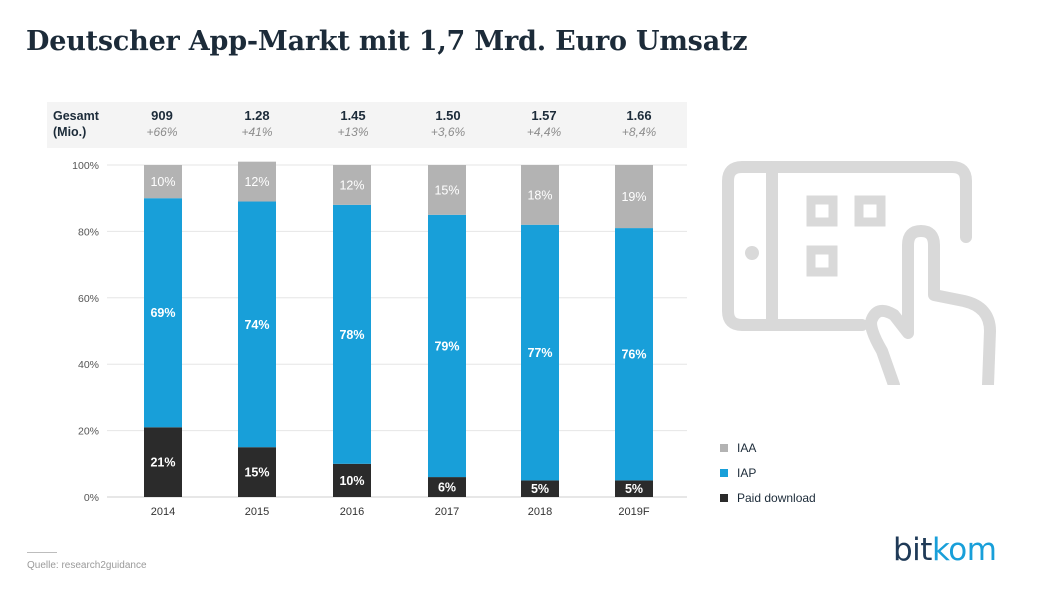 This screenshot has height=589, width=1051. Describe the element at coordinates (162, 132) in the screenshot. I see `summary-growth: +66%` at that location.